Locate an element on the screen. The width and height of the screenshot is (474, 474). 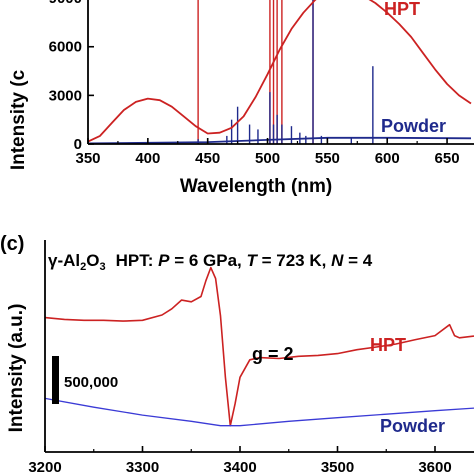
c-x-tick-label: 3300 is located at coordinates (142, 466).